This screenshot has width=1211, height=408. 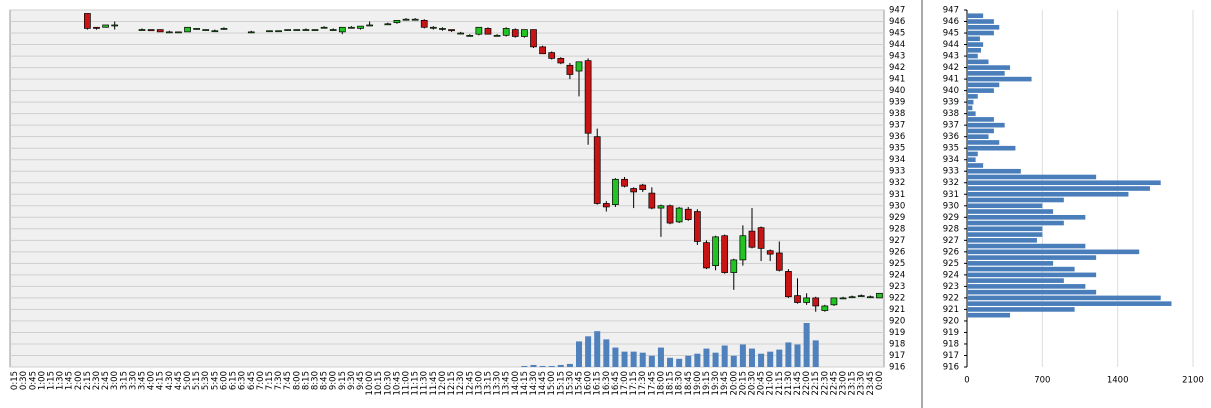 What do you see at coordinates (197, 380) in the screenshot?
I see `x-tick-label: 5:15` at bounding box center [197, 380].